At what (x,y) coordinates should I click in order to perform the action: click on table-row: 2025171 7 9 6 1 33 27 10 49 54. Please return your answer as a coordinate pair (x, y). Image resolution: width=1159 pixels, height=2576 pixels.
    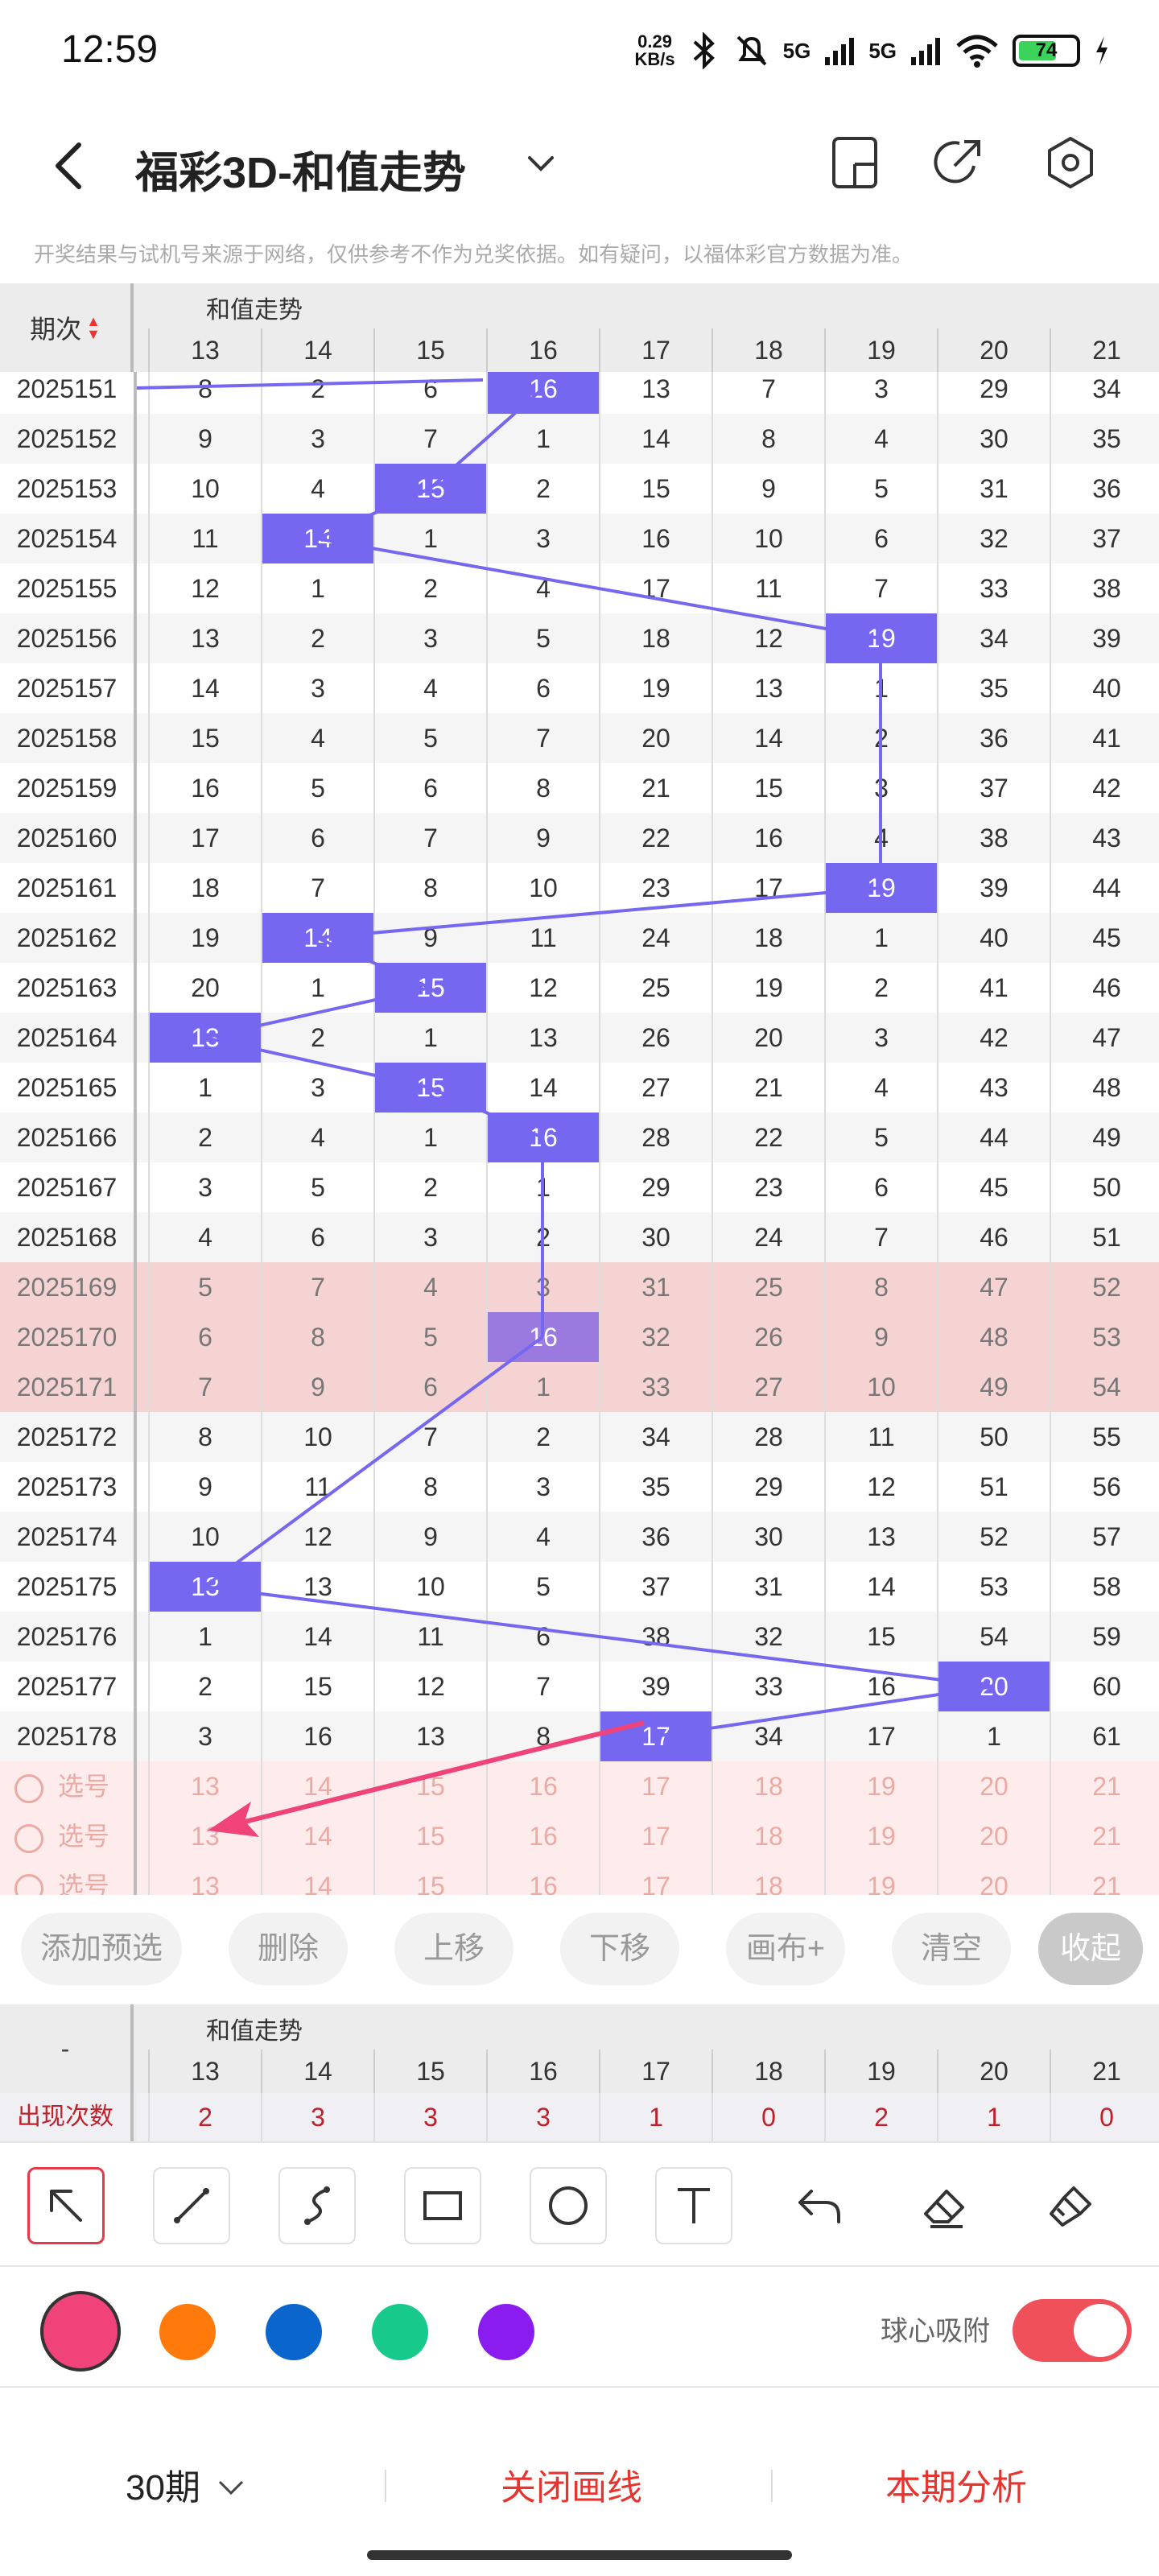
    Looking at the image, I should click on (579, 1387).